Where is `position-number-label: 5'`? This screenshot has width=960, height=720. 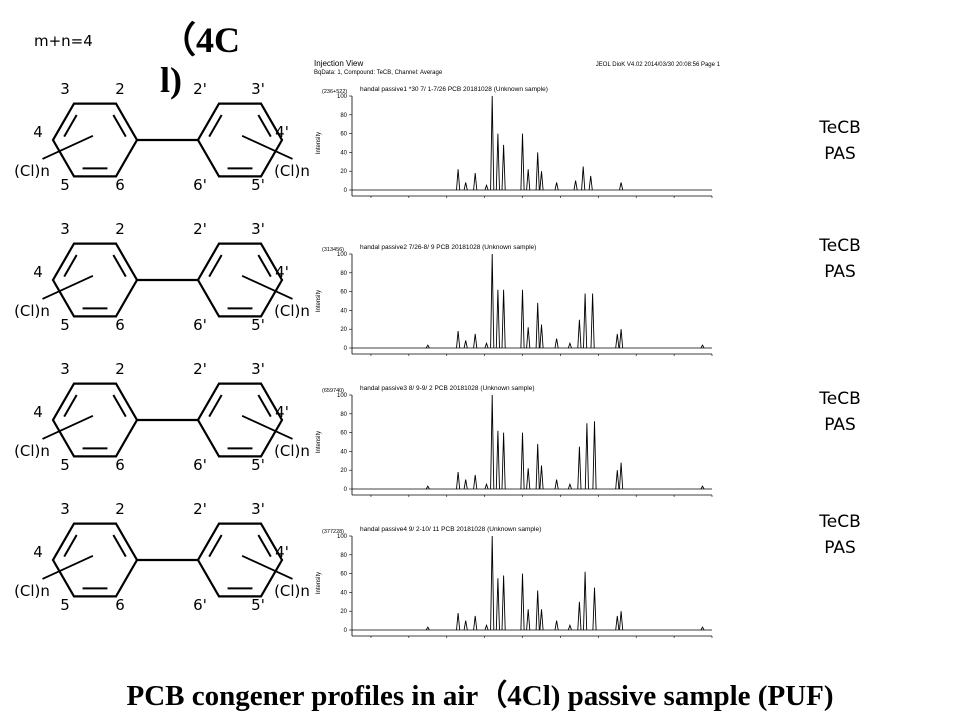
position-number-label: 5' is located at coordinates (258, 325).